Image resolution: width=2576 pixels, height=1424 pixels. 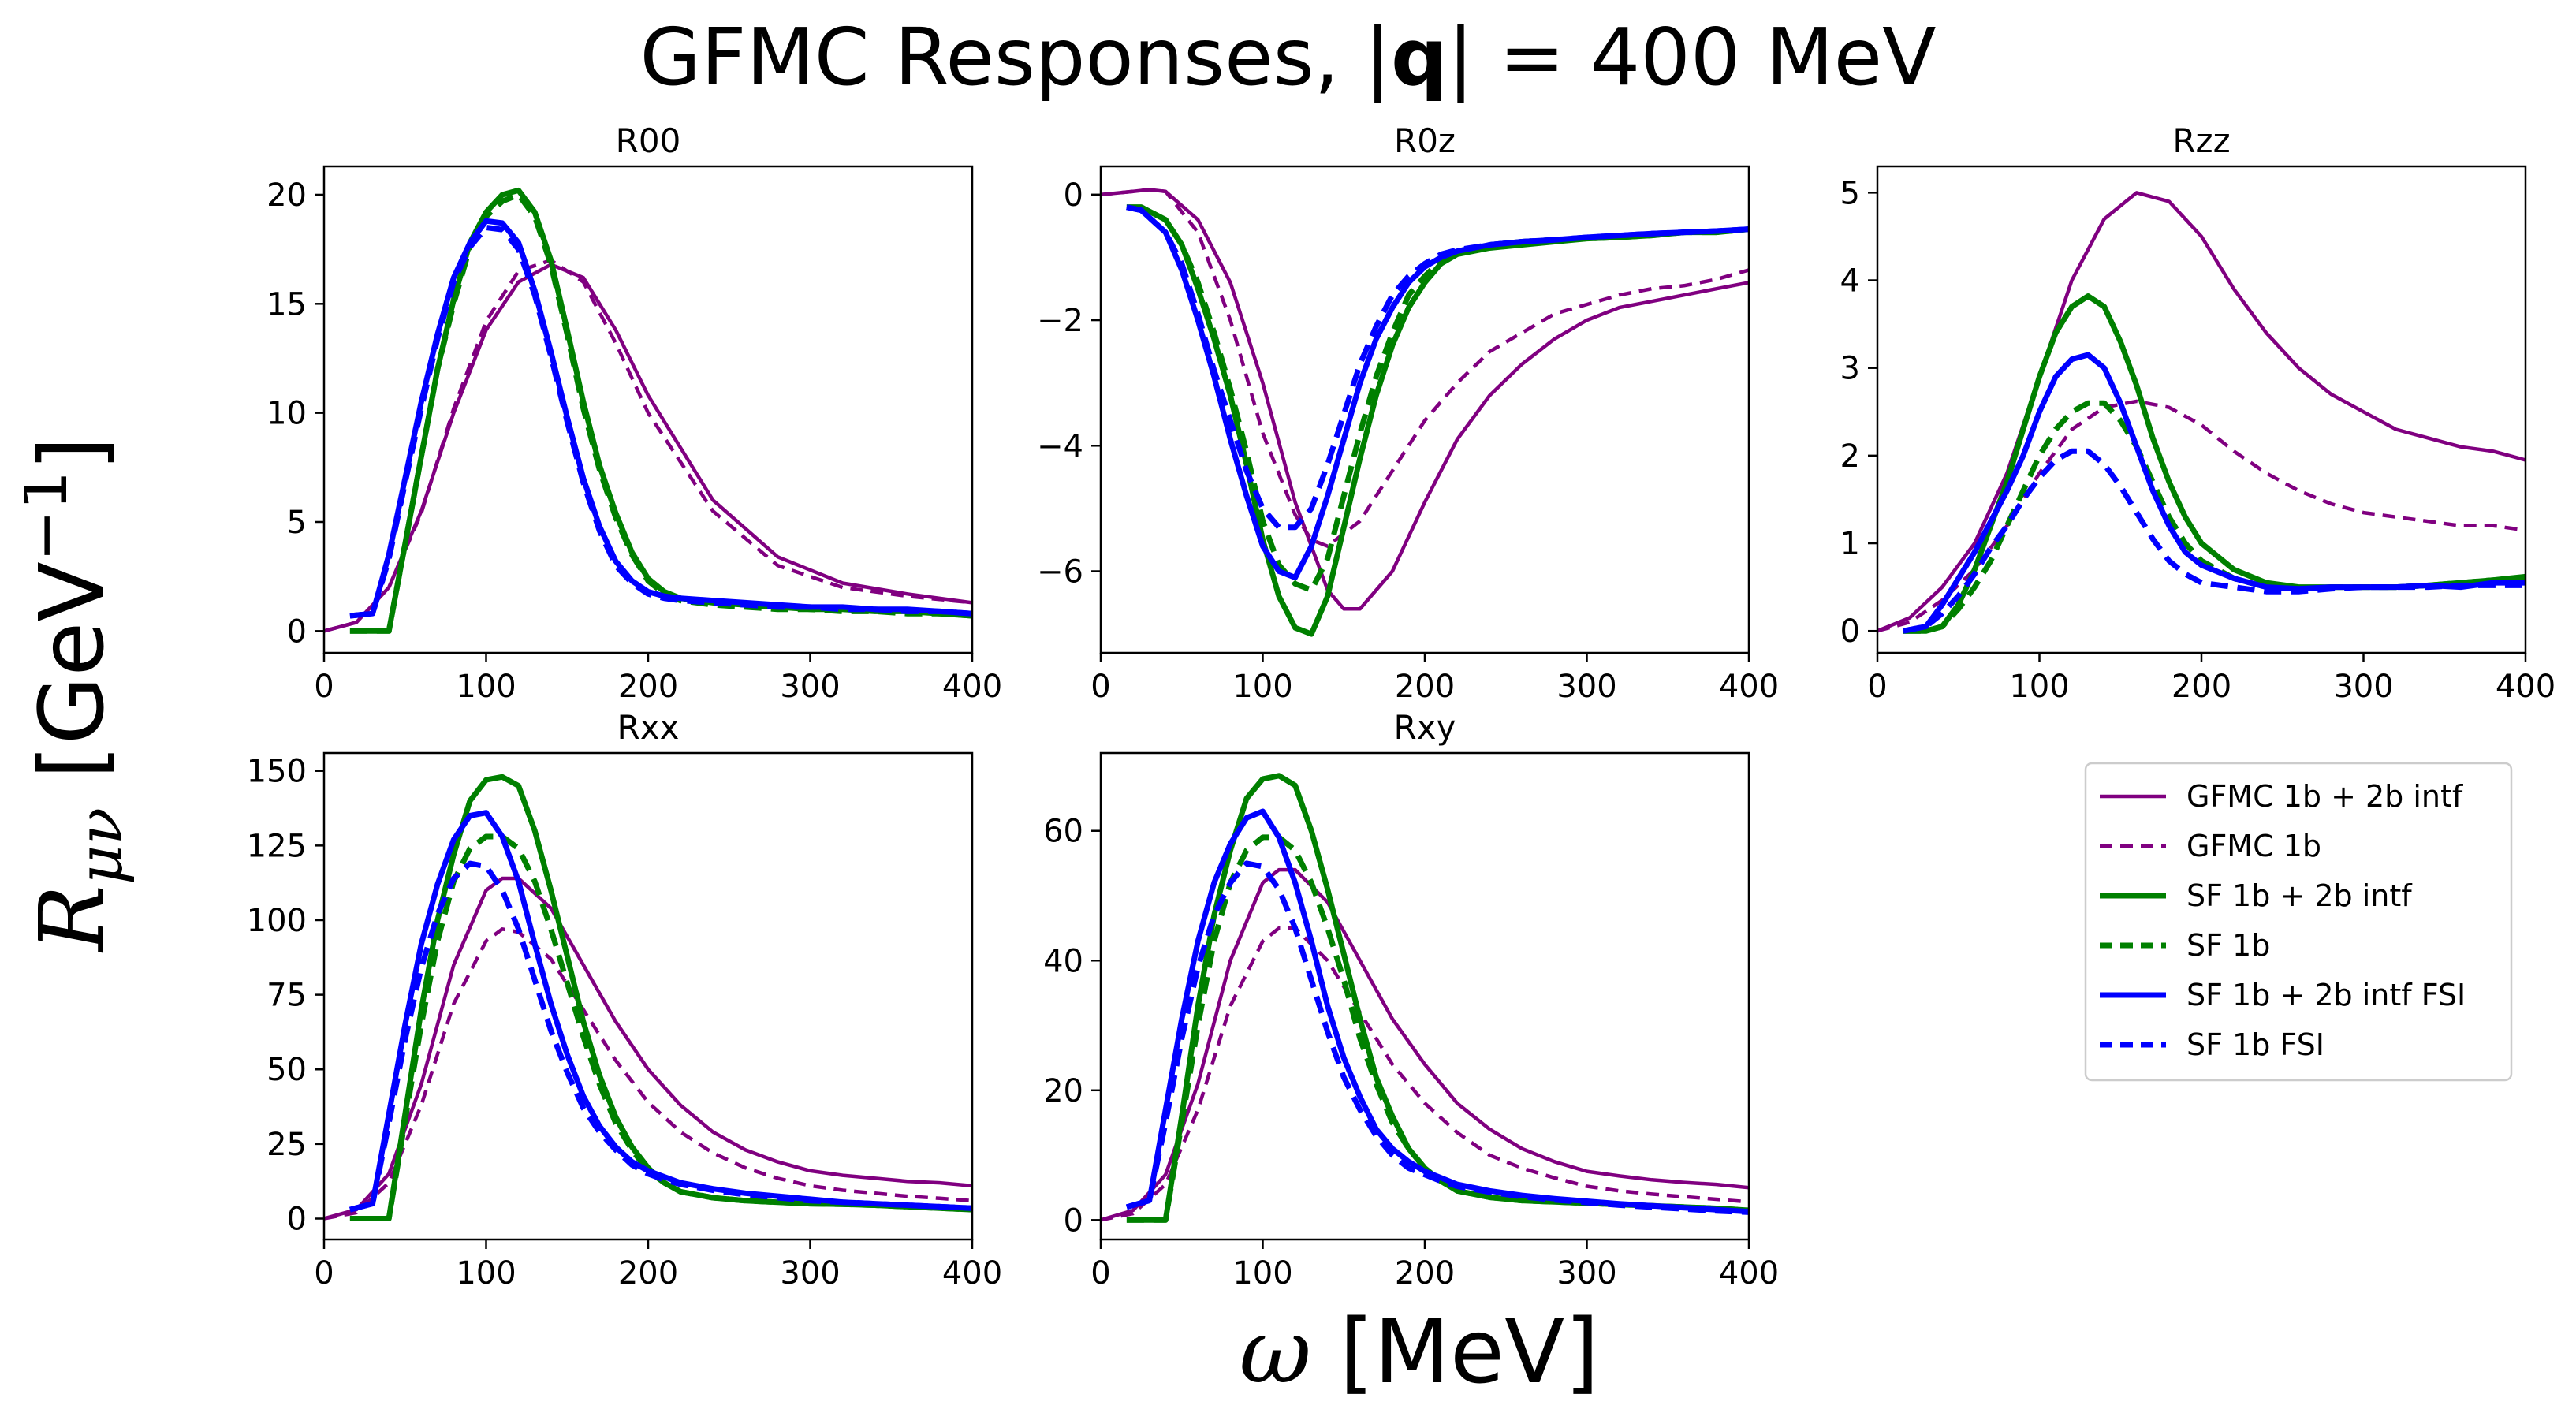 I want to click on panel-title: R00, so click(x=648, y=141).